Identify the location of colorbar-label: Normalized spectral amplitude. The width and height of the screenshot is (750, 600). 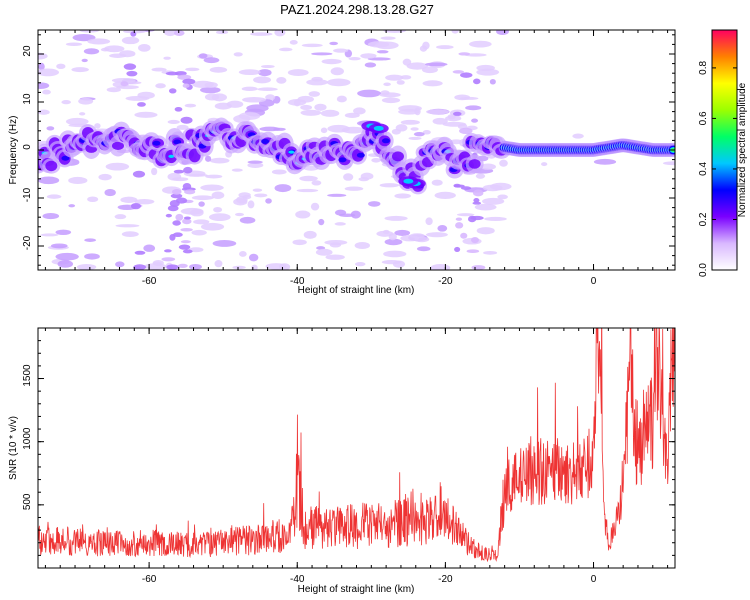
(742, 149).